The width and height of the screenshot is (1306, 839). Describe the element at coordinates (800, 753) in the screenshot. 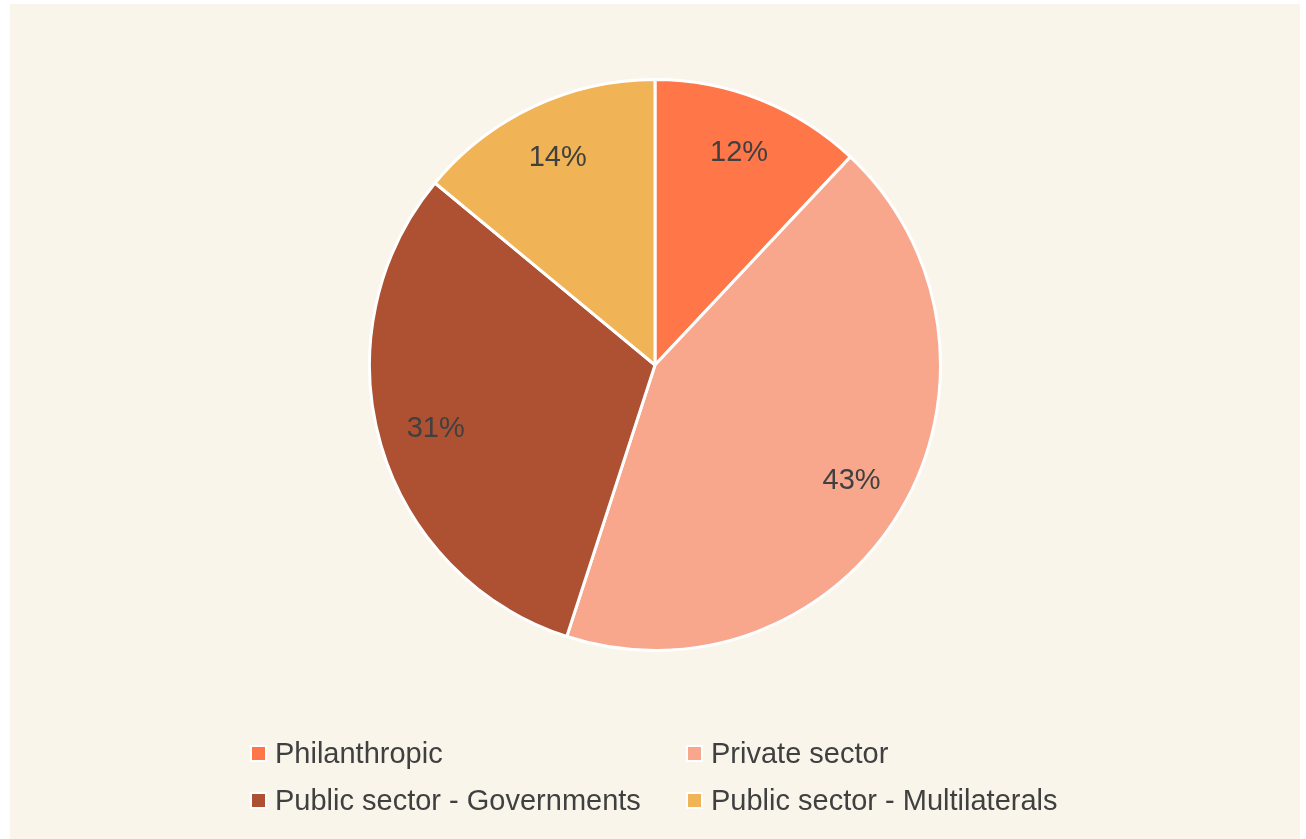

I see `legend-label: Private sector` at that location.